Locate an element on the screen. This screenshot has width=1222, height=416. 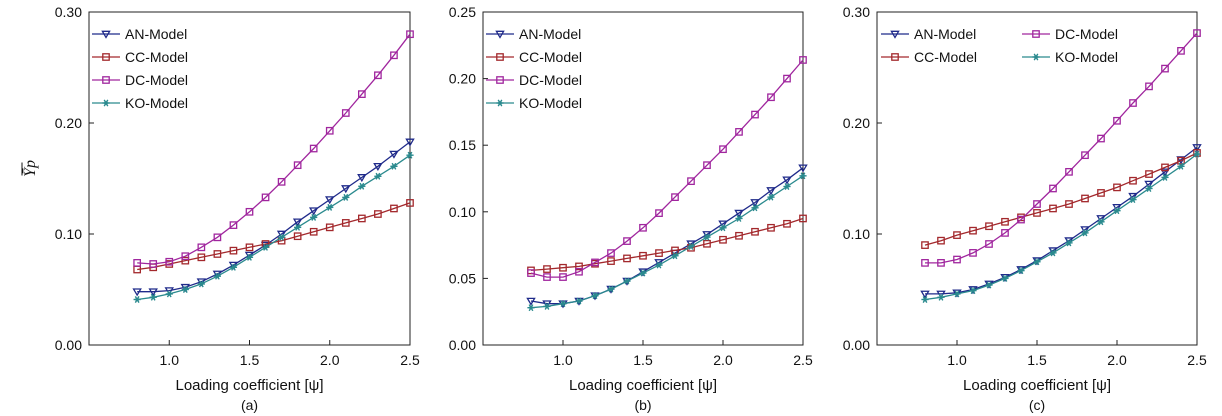
x-tick-label: 2.0 is located at coordinates (1117, 360).